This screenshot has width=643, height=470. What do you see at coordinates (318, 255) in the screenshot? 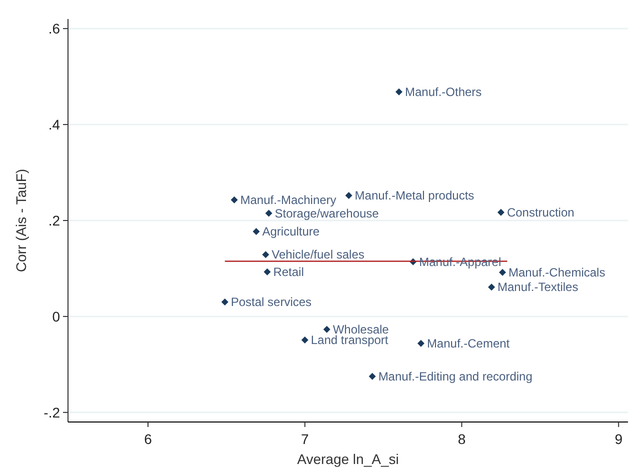
I see `annotation: Vehicle/fuel sales` at bounding box center [318, 255].